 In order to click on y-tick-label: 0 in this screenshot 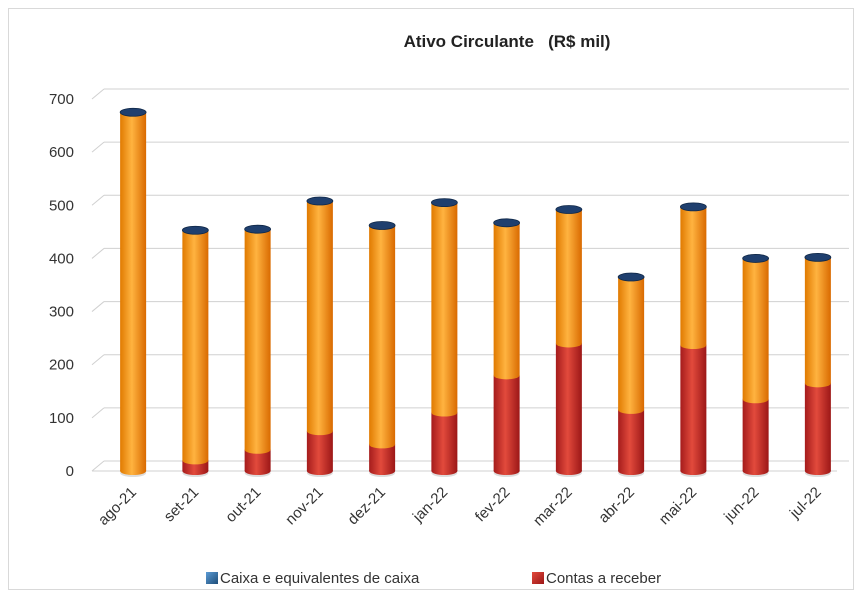, I will do `click(70, 471)`.